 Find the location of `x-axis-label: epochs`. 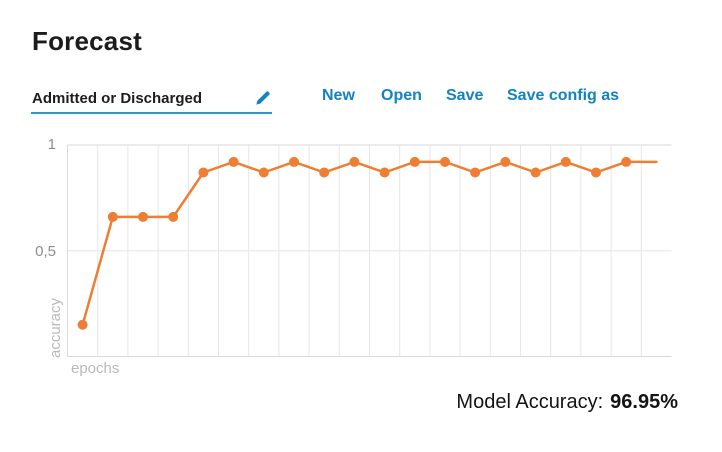

x-axis-label: epochs is located at coordinates (95, 368).